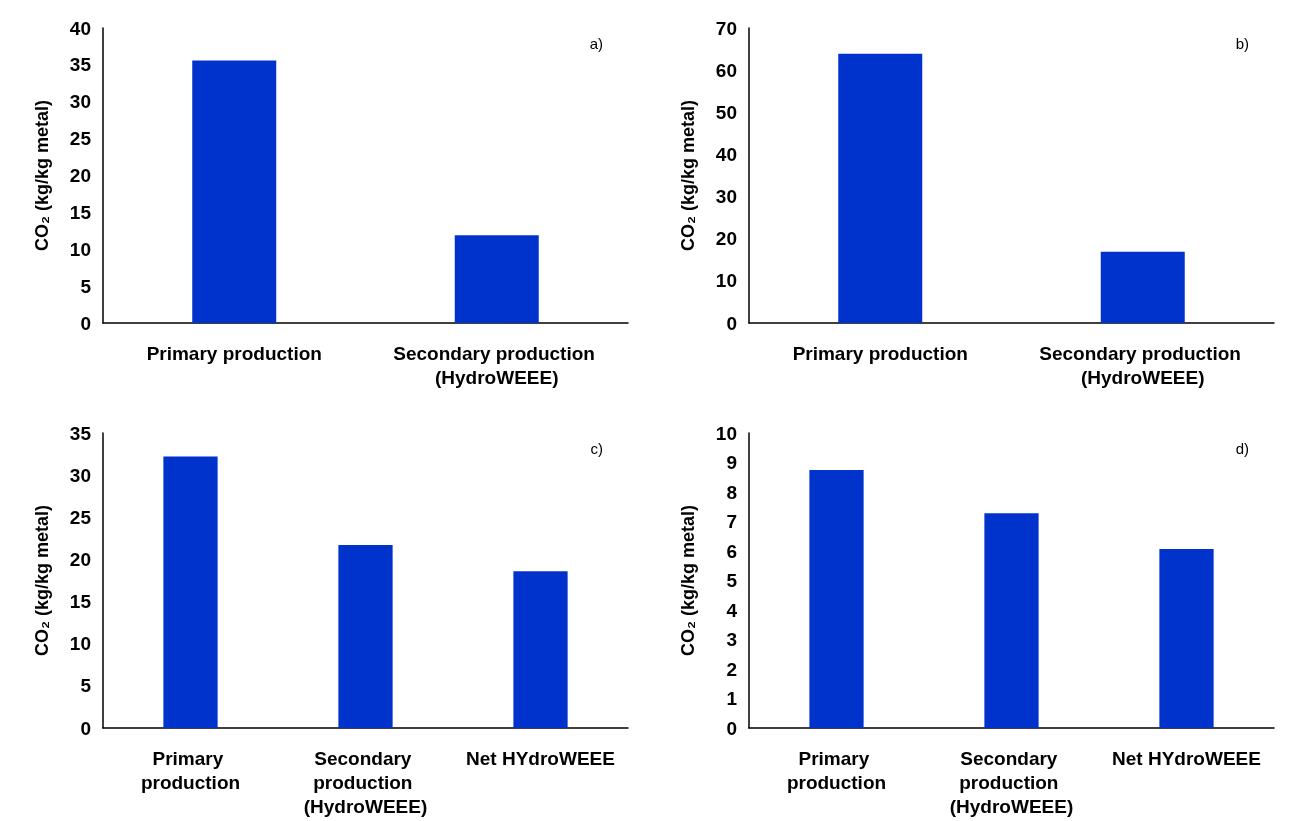 Image resolution: width=1300 pixels, height=821 pixels. I want to click on y-tick-label: 3, so click(731, 639).